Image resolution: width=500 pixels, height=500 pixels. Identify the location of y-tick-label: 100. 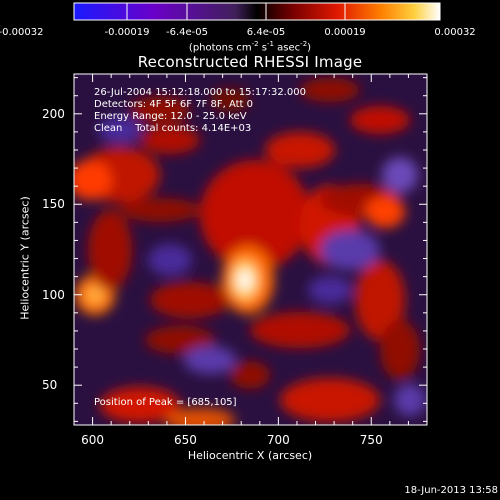
(53, 294).